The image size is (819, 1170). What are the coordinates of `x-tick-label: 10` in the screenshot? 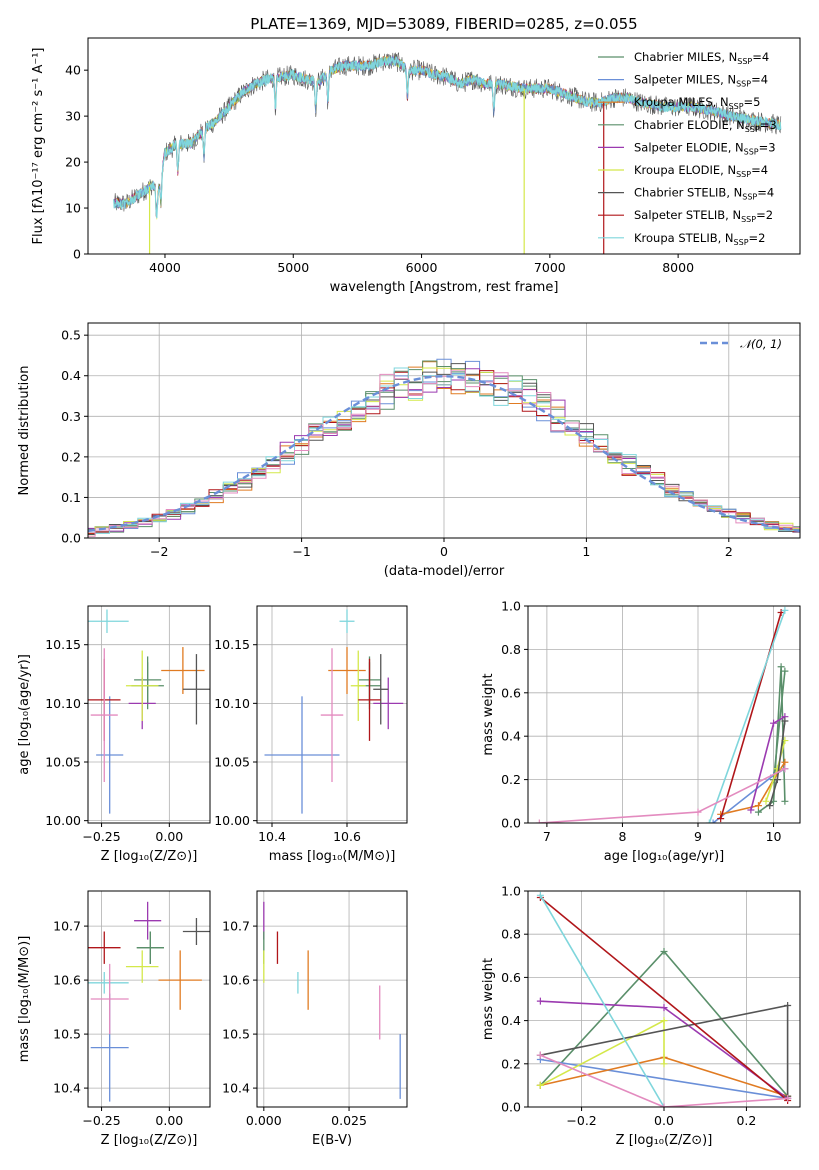 It's located at (774, 836).